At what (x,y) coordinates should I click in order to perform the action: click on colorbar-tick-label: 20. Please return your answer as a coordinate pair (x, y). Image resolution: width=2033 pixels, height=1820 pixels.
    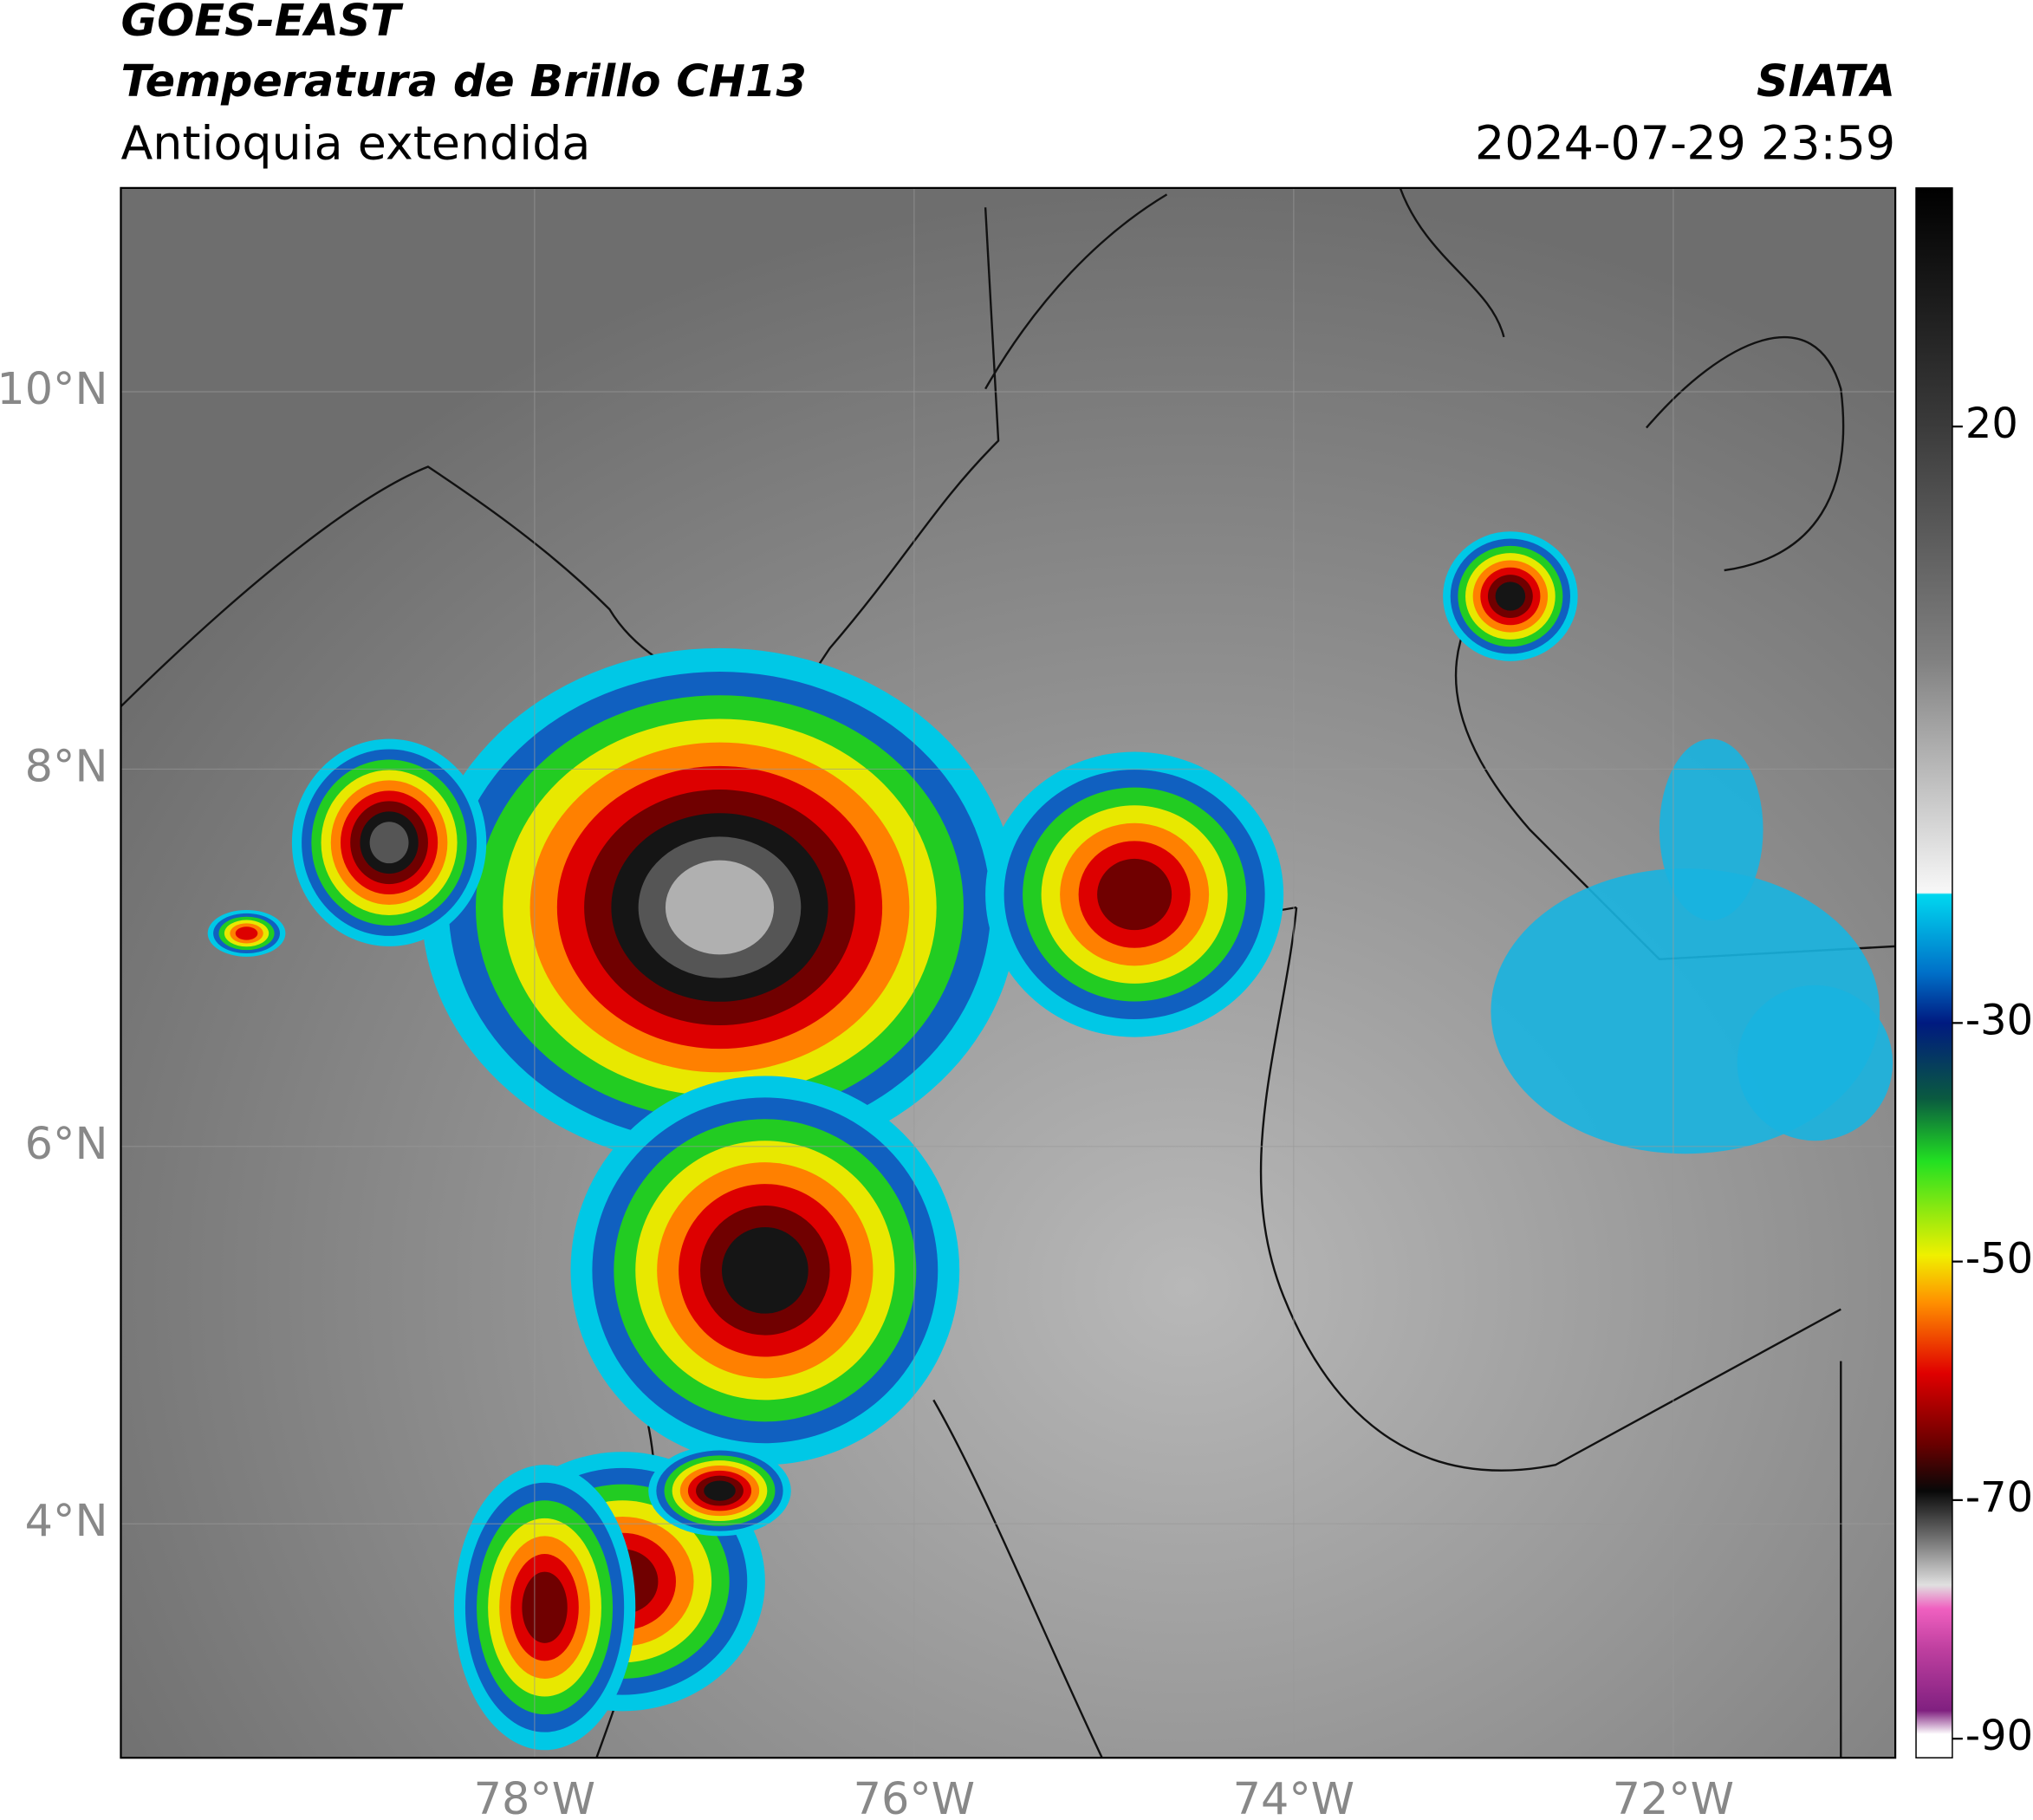
    Looking at the image, I should click on (1991, 424).